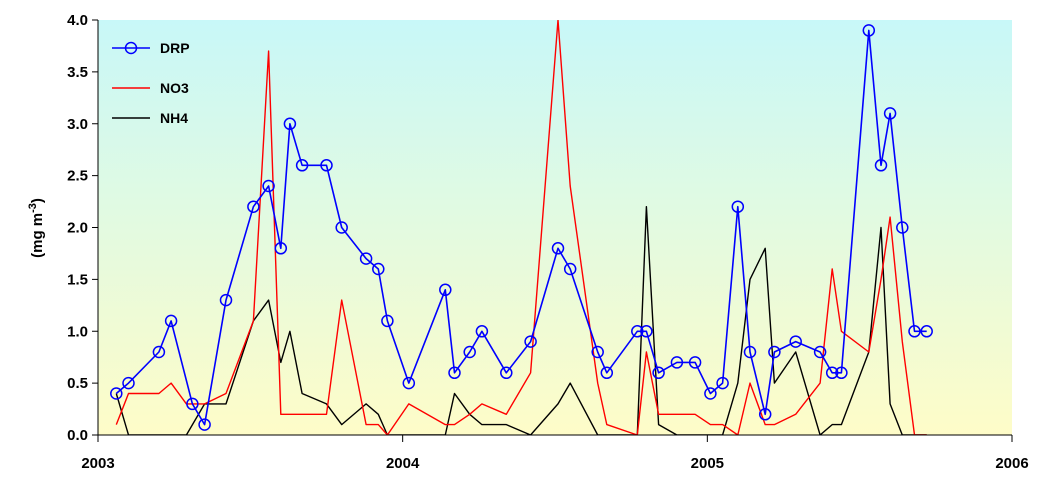 This screenshot has width=1048, height=479. I want to click on legend-label-no3: NO3, so click(174, 88).